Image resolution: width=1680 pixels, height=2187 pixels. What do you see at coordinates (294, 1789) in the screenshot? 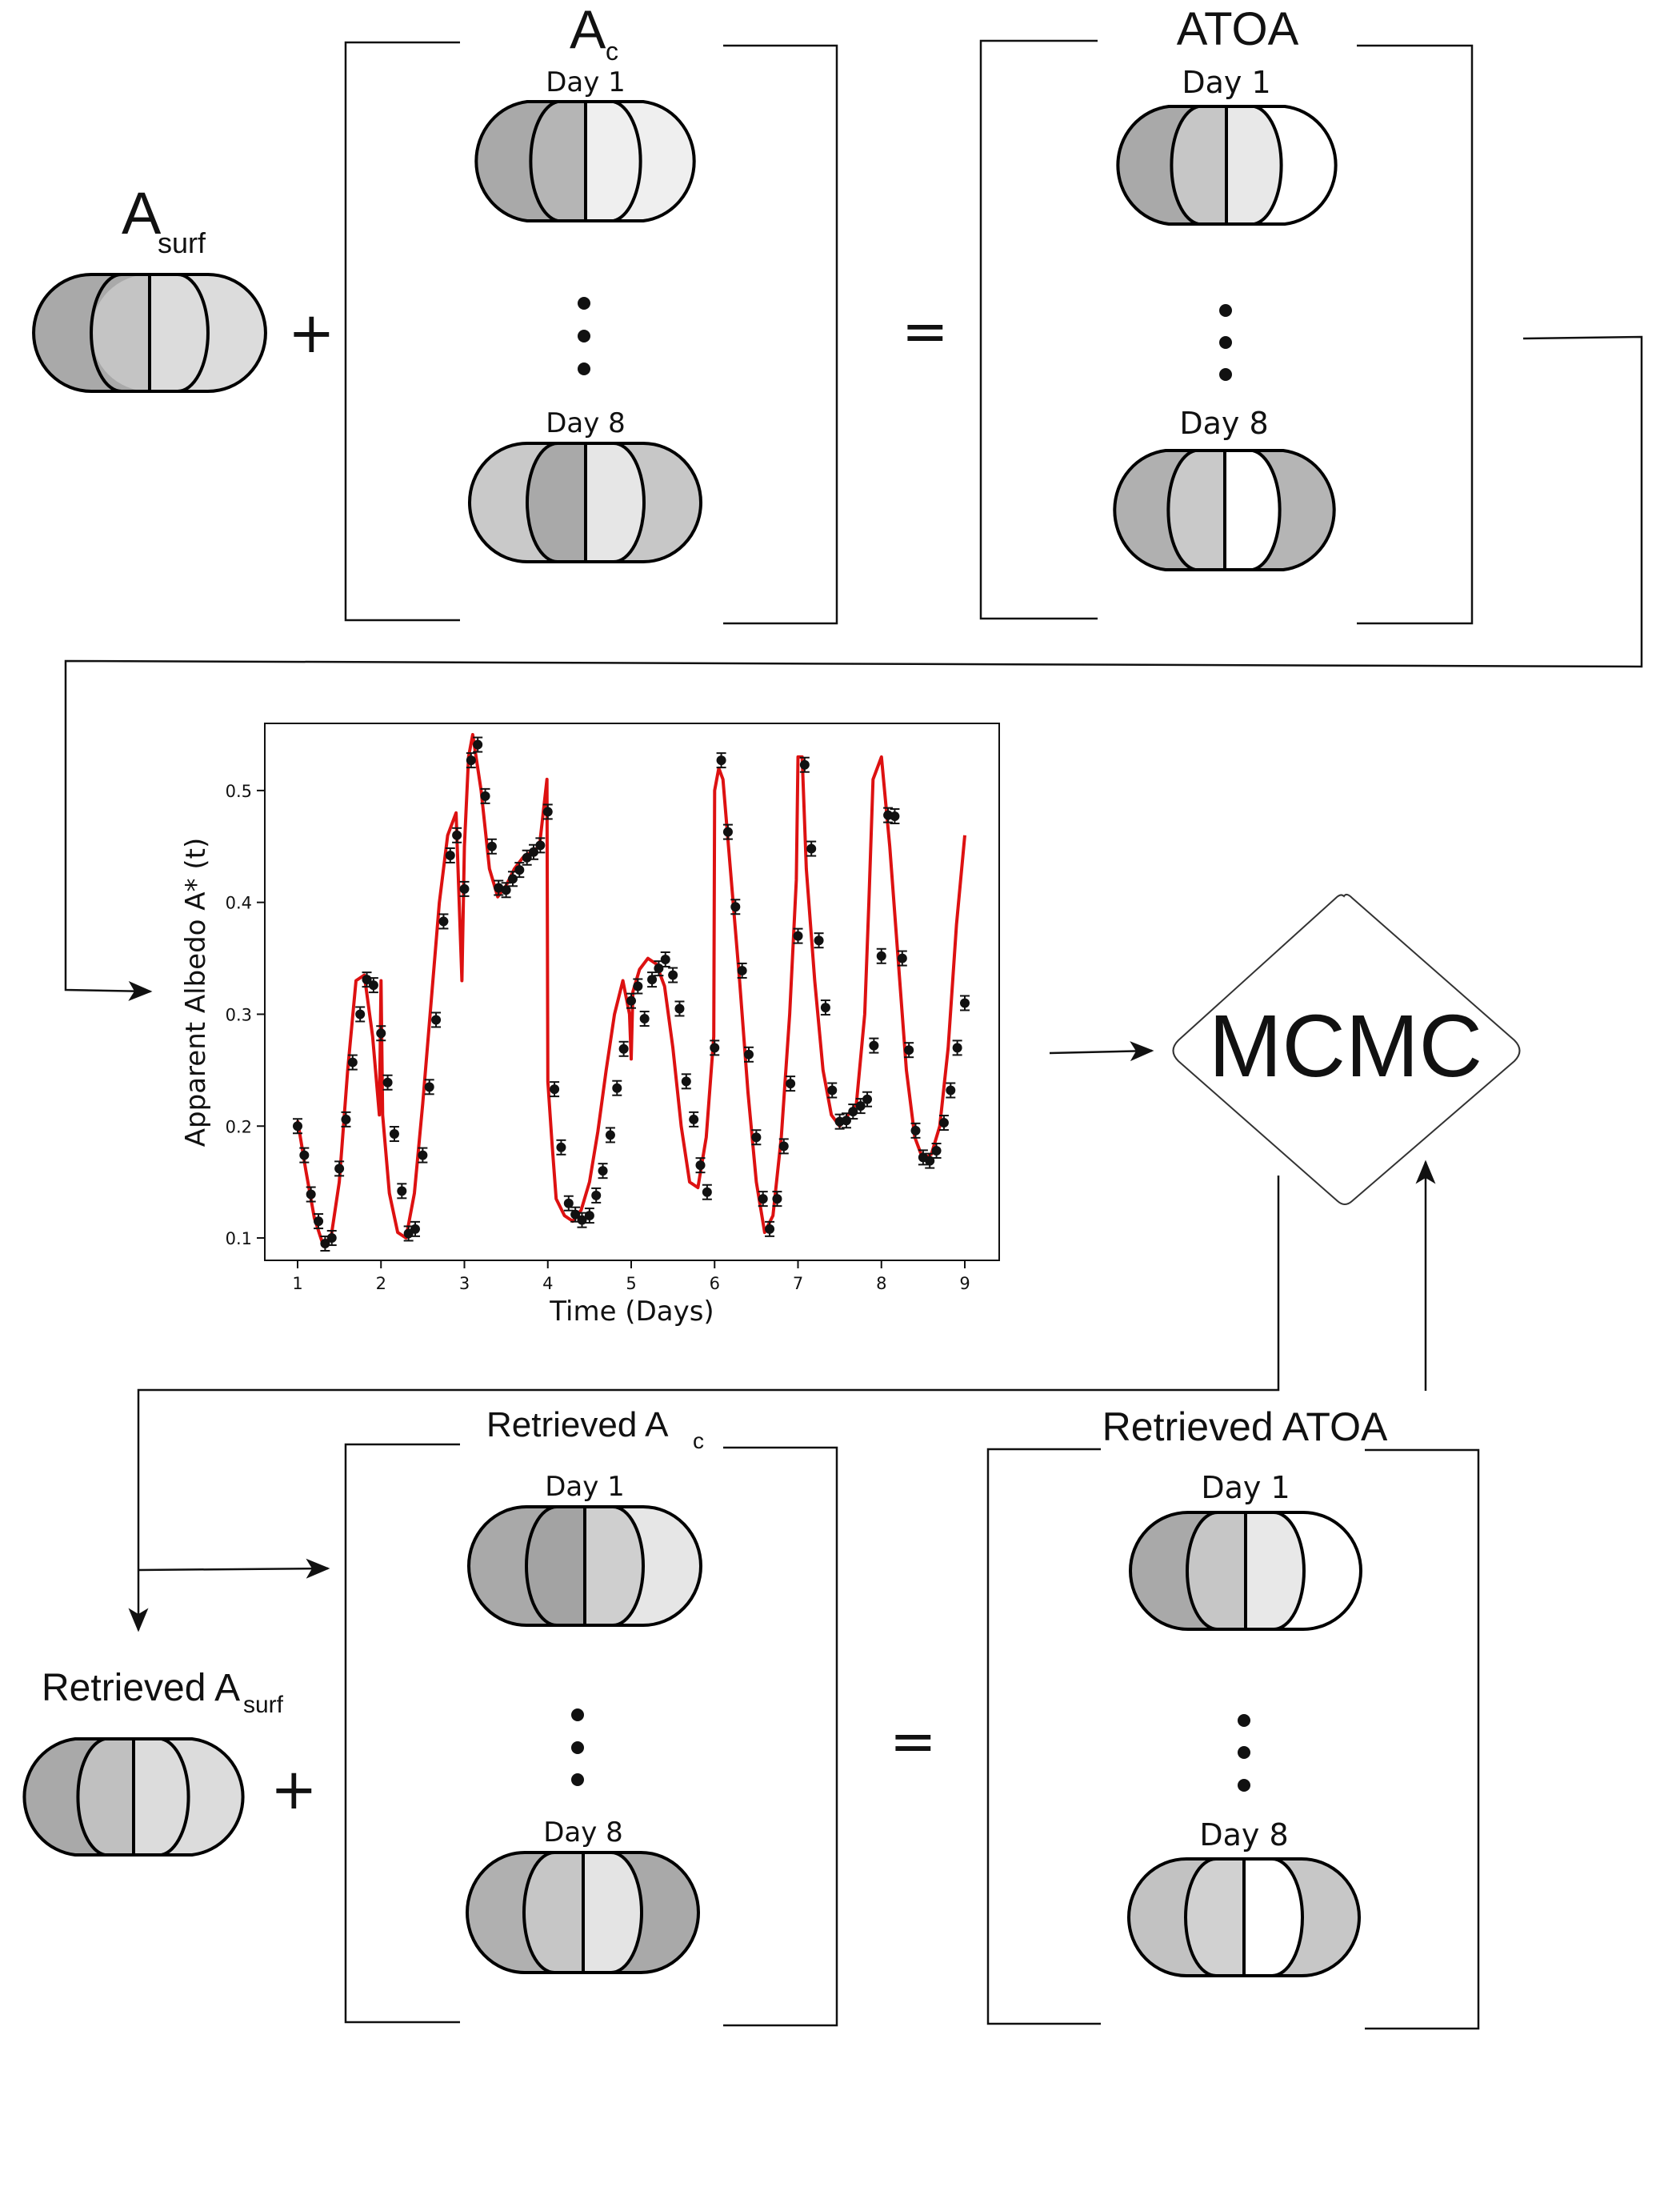
I see `bottom-plus-sign: +` at bounding box center [294, 1789].